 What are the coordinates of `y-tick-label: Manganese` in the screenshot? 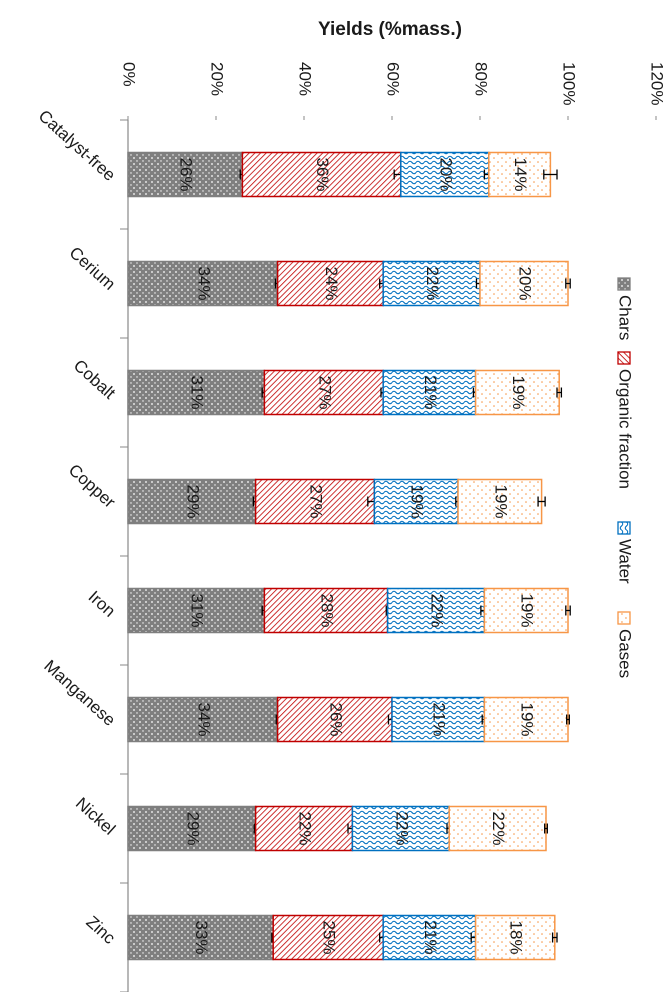 It's located at (79, 693).